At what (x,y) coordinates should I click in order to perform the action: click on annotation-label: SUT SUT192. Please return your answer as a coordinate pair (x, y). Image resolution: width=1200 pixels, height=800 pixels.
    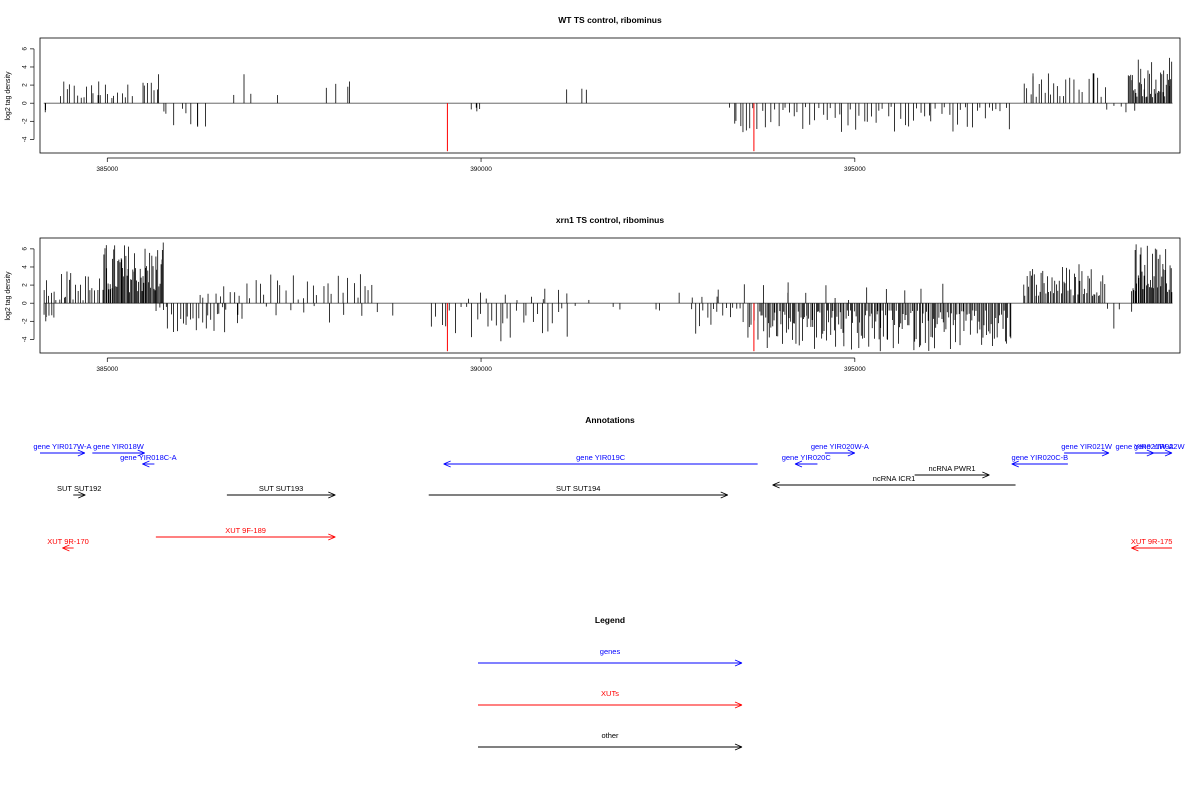
    Looking at the image, I should click on (79, 488).